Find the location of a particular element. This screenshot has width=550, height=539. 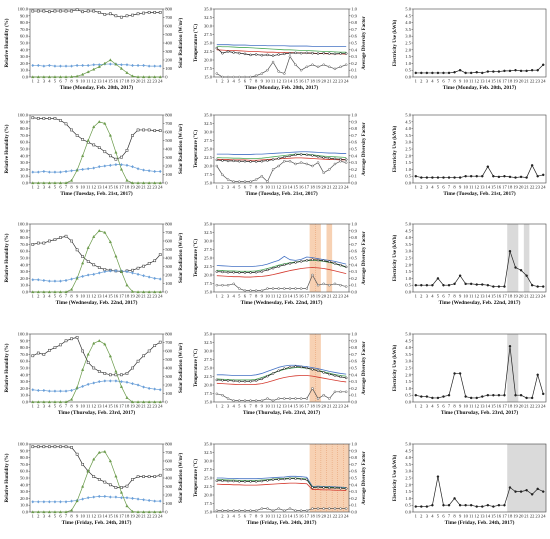

right-tick-label: 800 is located at coordinates (169, 224).